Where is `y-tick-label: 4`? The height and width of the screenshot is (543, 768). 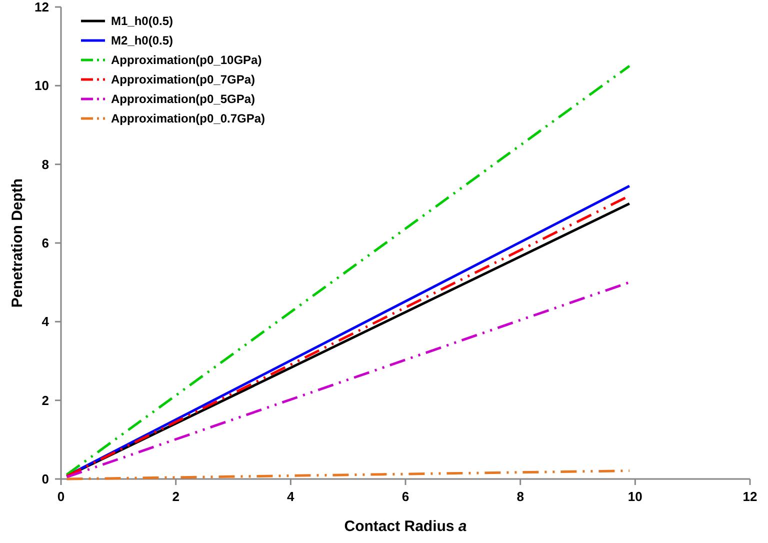
y-tick-label: 4 is located at coordinates (46, 322).